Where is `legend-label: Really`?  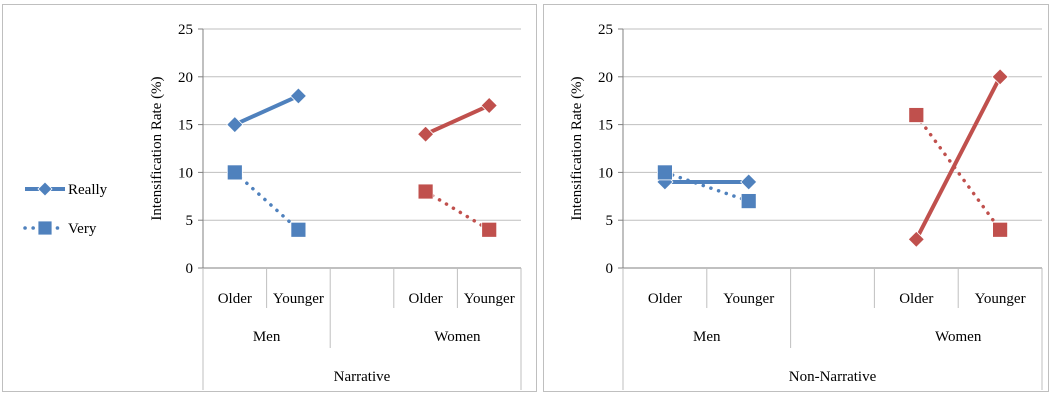
legend-label: Really is located at coordinates (88, 190).